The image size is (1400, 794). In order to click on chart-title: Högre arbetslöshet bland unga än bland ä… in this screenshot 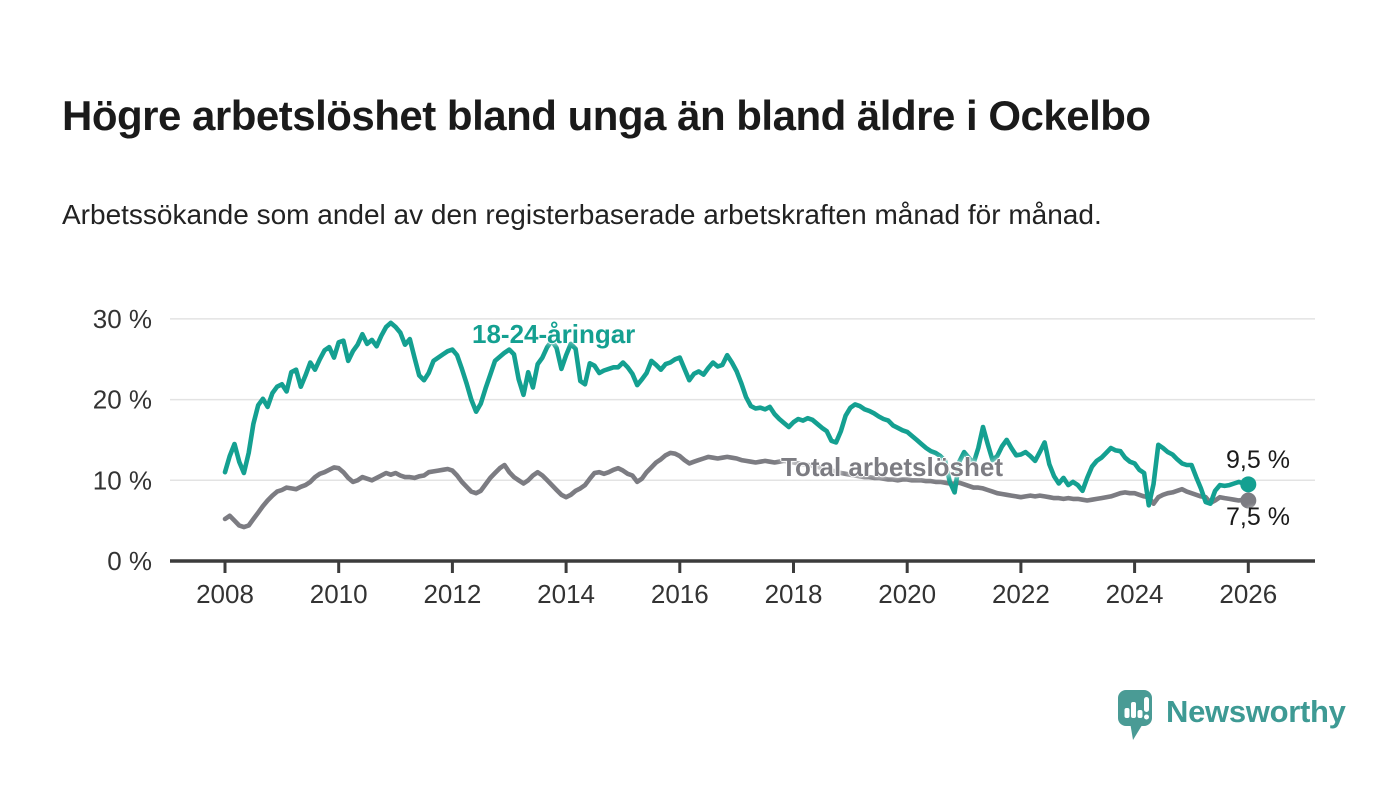, I will do `click(606, 116)`.